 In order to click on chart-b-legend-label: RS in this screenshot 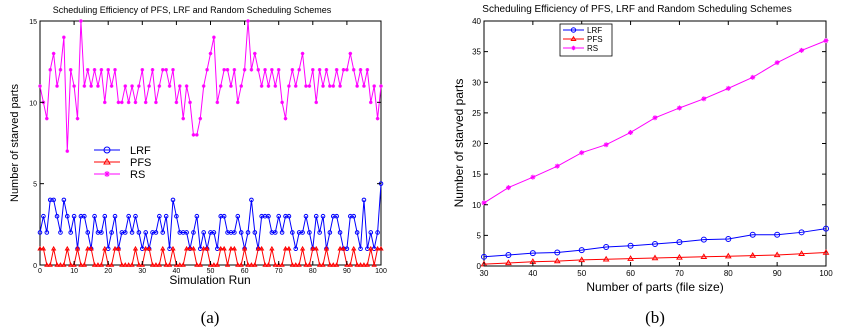, I will do `click(592, 48)`.